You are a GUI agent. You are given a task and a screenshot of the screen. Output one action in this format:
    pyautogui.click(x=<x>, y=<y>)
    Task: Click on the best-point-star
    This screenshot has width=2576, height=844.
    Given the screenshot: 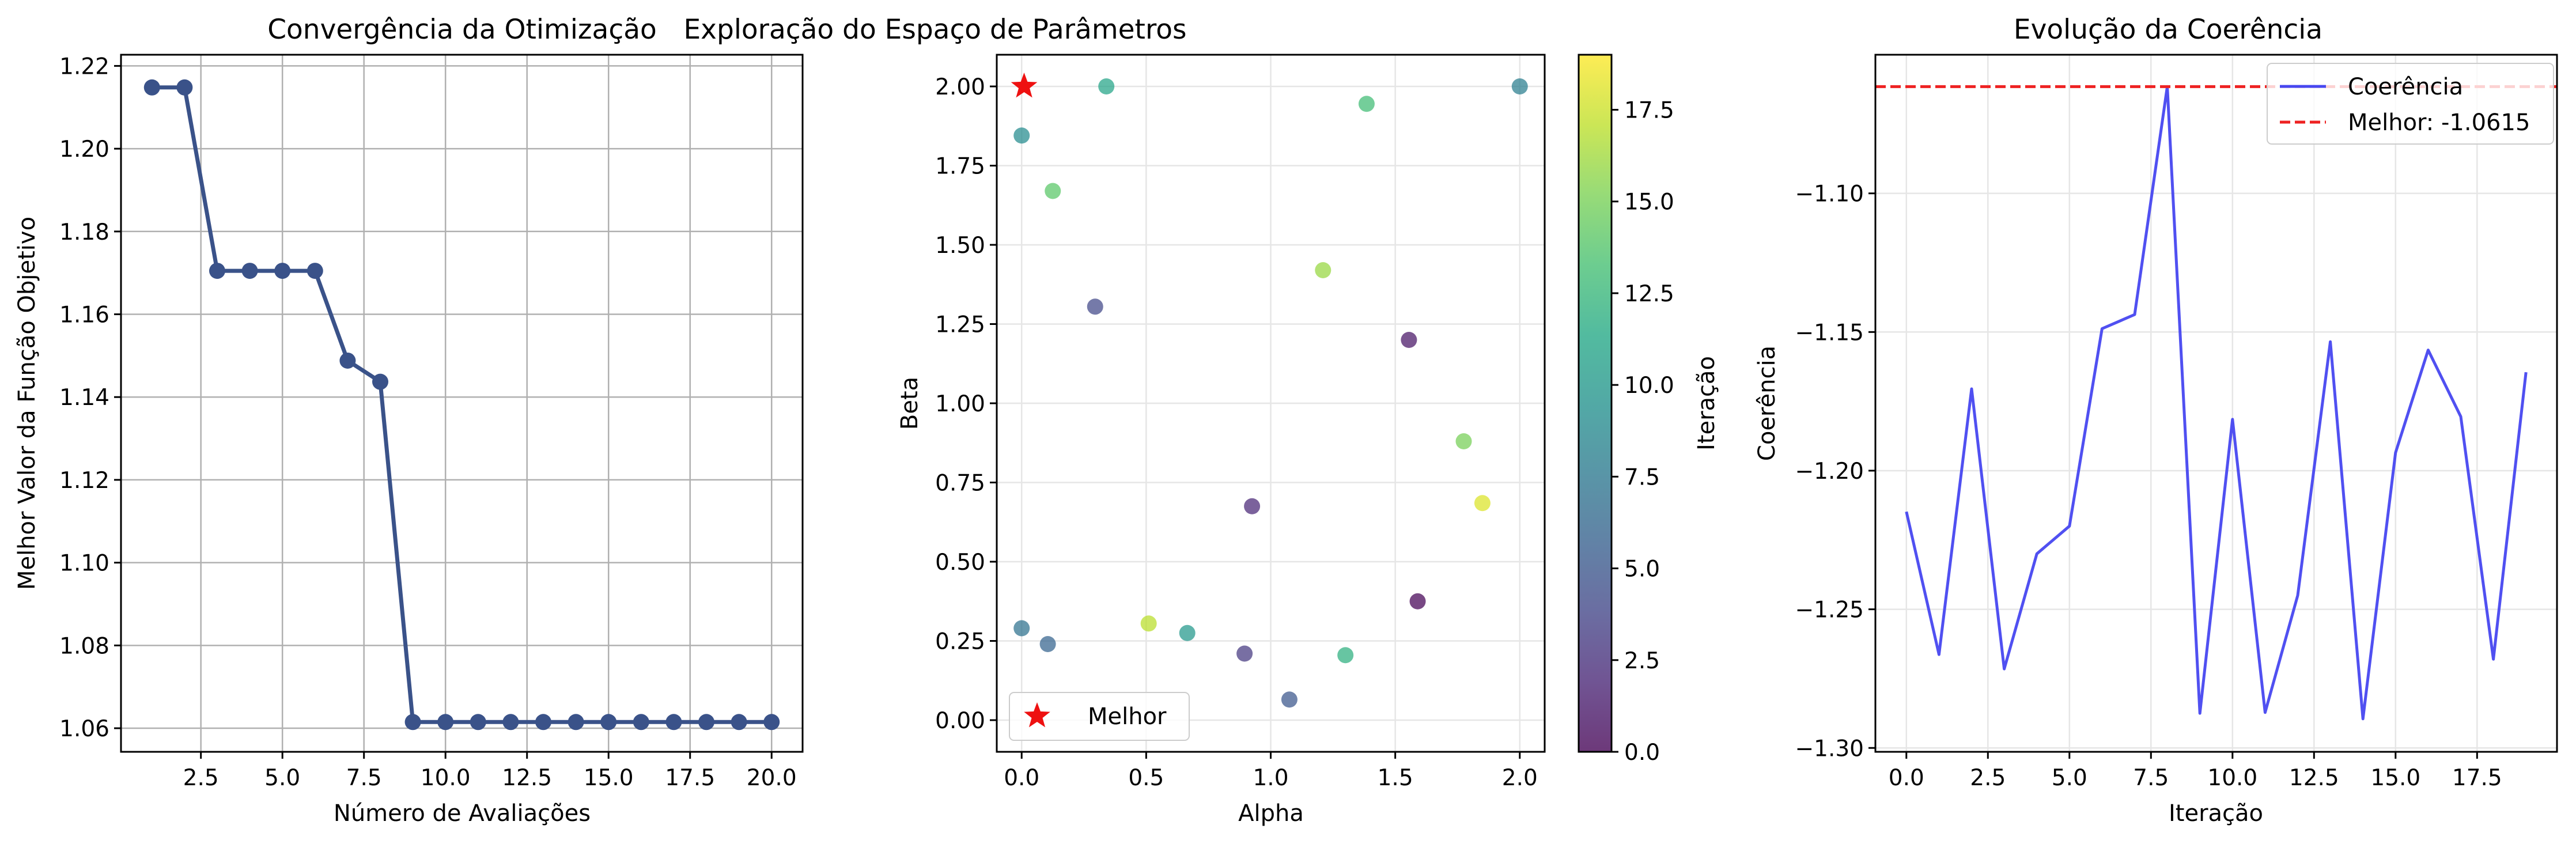 What is the action you would take?
    pyautogui.click(x=1024, y=85)
    